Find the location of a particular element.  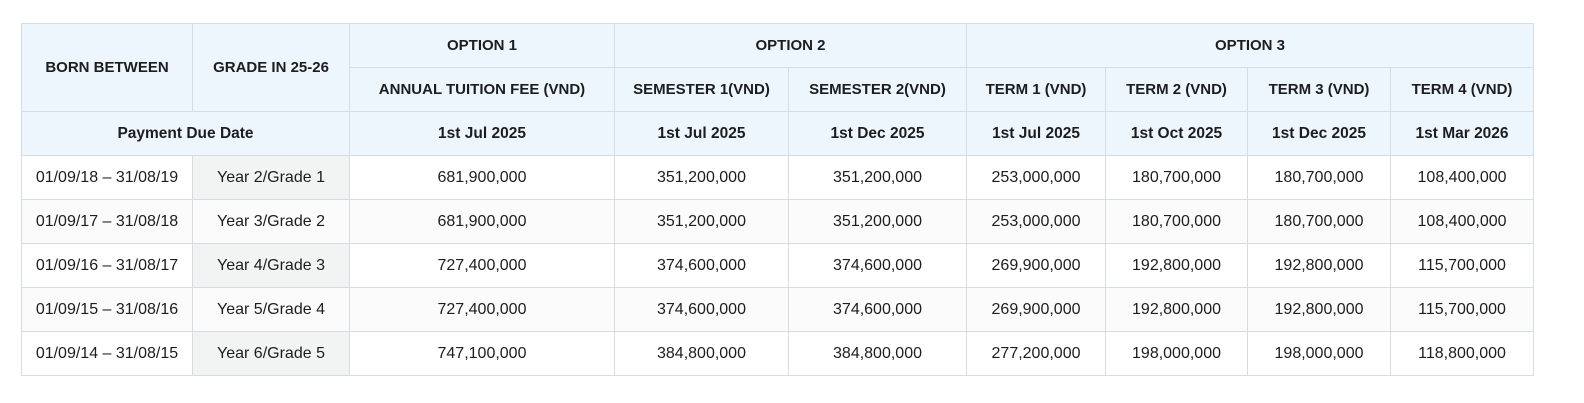

header-option-3: OPTION 3 is located at coordinates (1250, 45).